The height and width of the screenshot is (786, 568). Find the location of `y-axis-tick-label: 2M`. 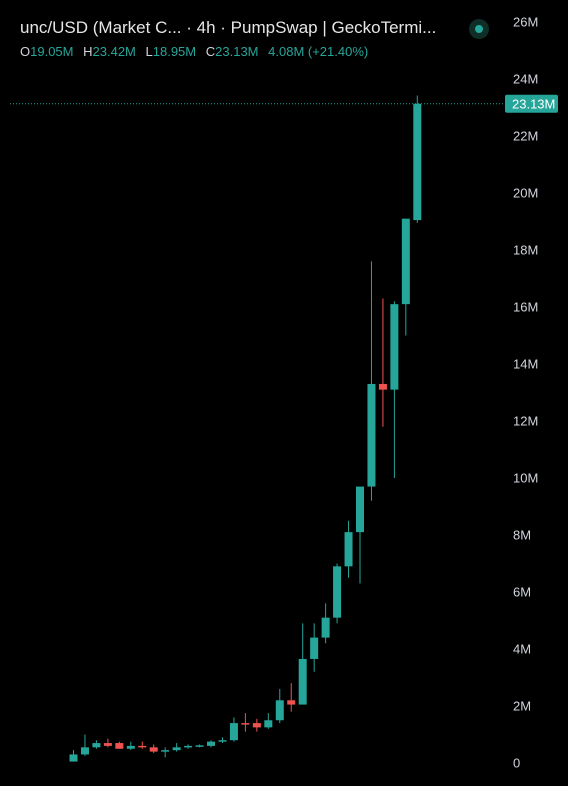

y-axis-tick-label: 2M is located at coordinates (522, 706).